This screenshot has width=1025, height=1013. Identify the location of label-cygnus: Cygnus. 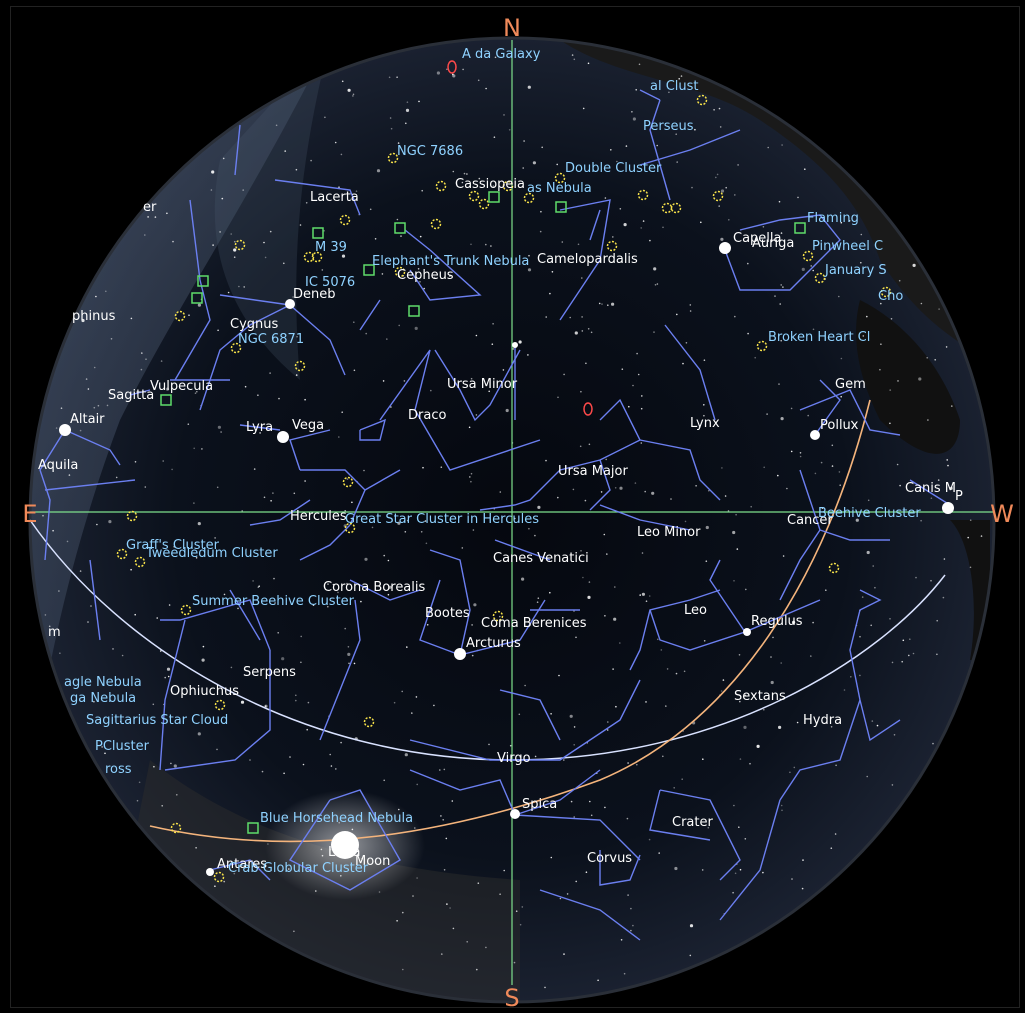
(254, 324).